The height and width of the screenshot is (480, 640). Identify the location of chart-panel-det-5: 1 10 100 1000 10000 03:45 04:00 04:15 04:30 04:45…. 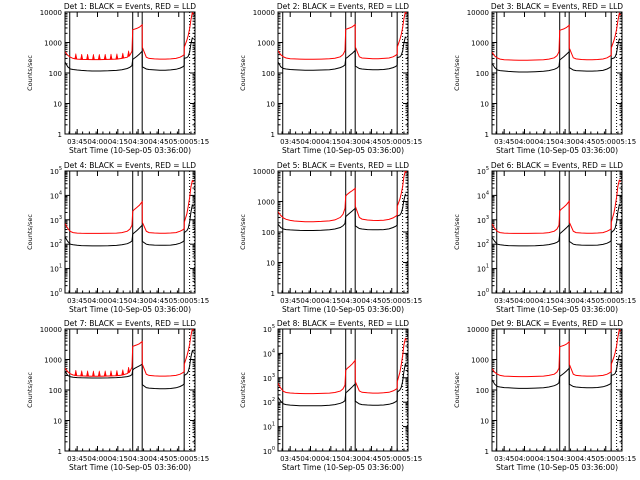
(330, 237).